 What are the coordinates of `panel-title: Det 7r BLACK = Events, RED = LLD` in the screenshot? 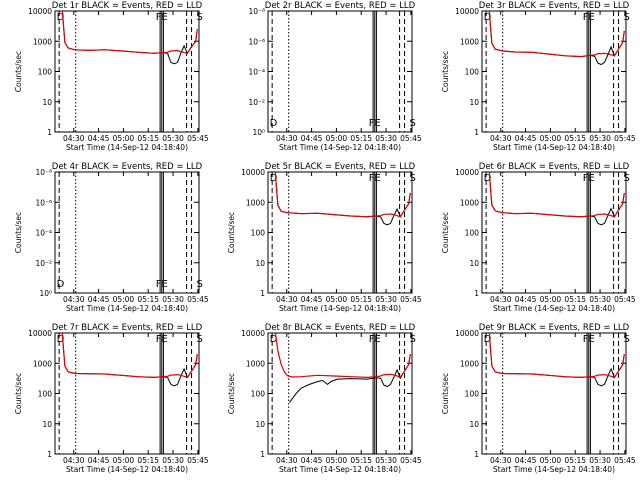 It's located at (127, 328).